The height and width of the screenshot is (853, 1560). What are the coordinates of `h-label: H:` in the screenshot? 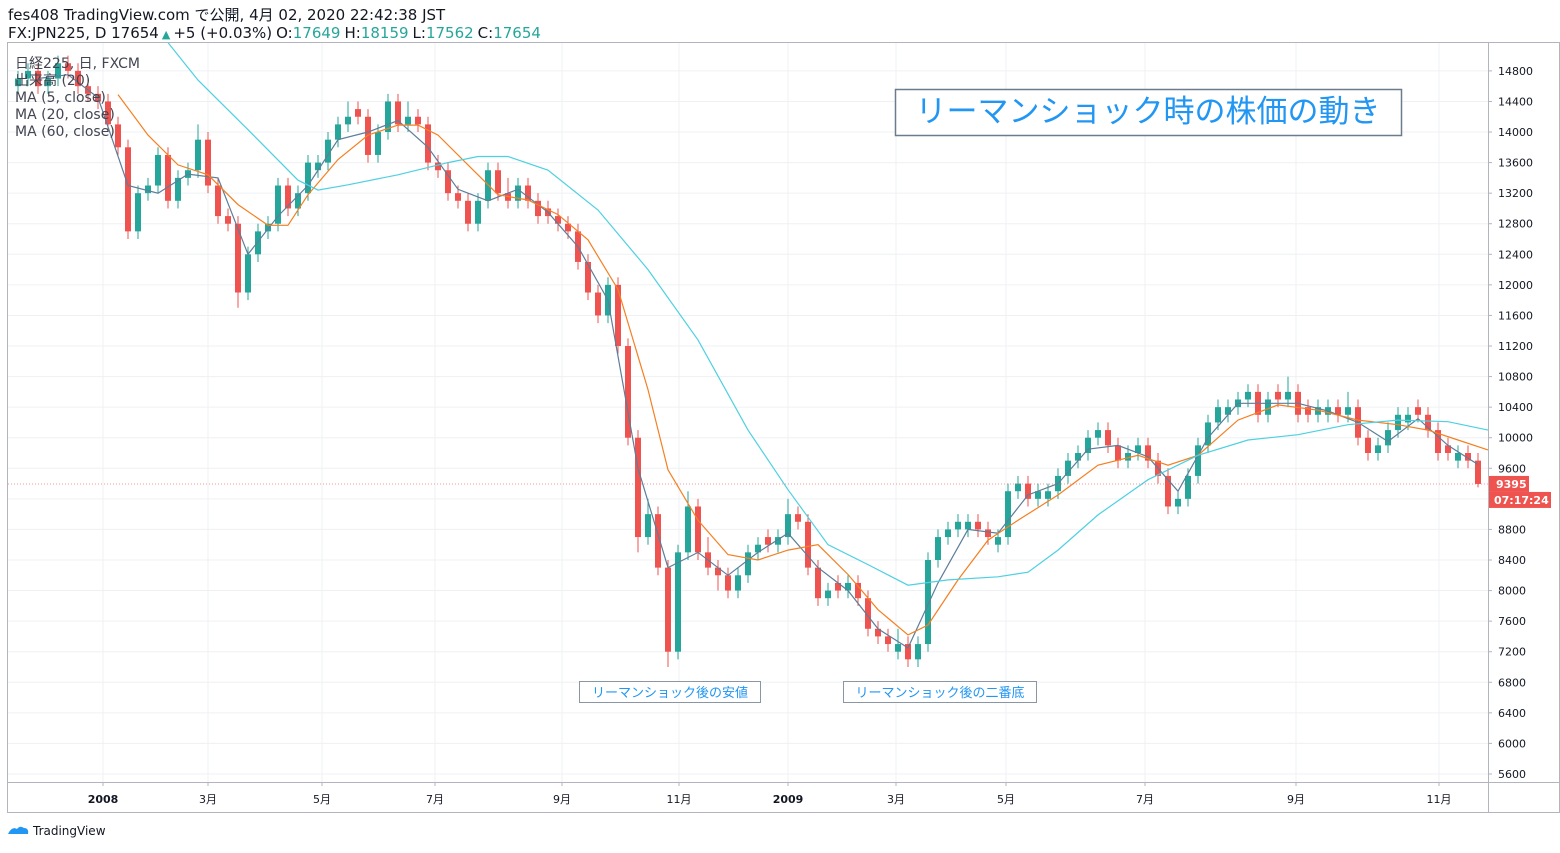 It's located at (352, 33).